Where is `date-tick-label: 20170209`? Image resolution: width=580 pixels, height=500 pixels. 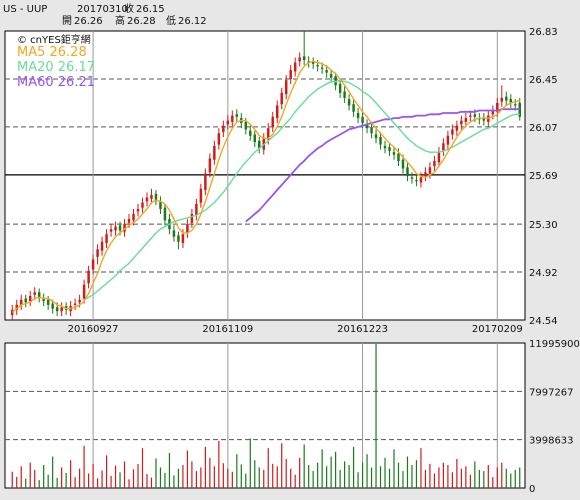 date-tick-label: 20170209 is located at coordinates (497, 329).